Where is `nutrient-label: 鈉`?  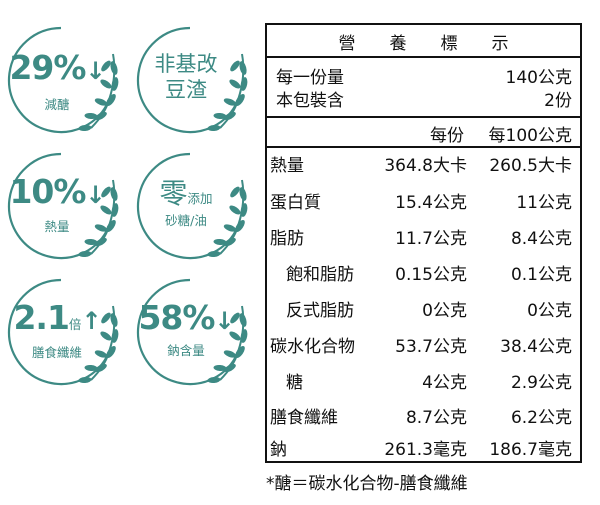 nutrient-label: 鈉 is located at coordinates (278, 450).